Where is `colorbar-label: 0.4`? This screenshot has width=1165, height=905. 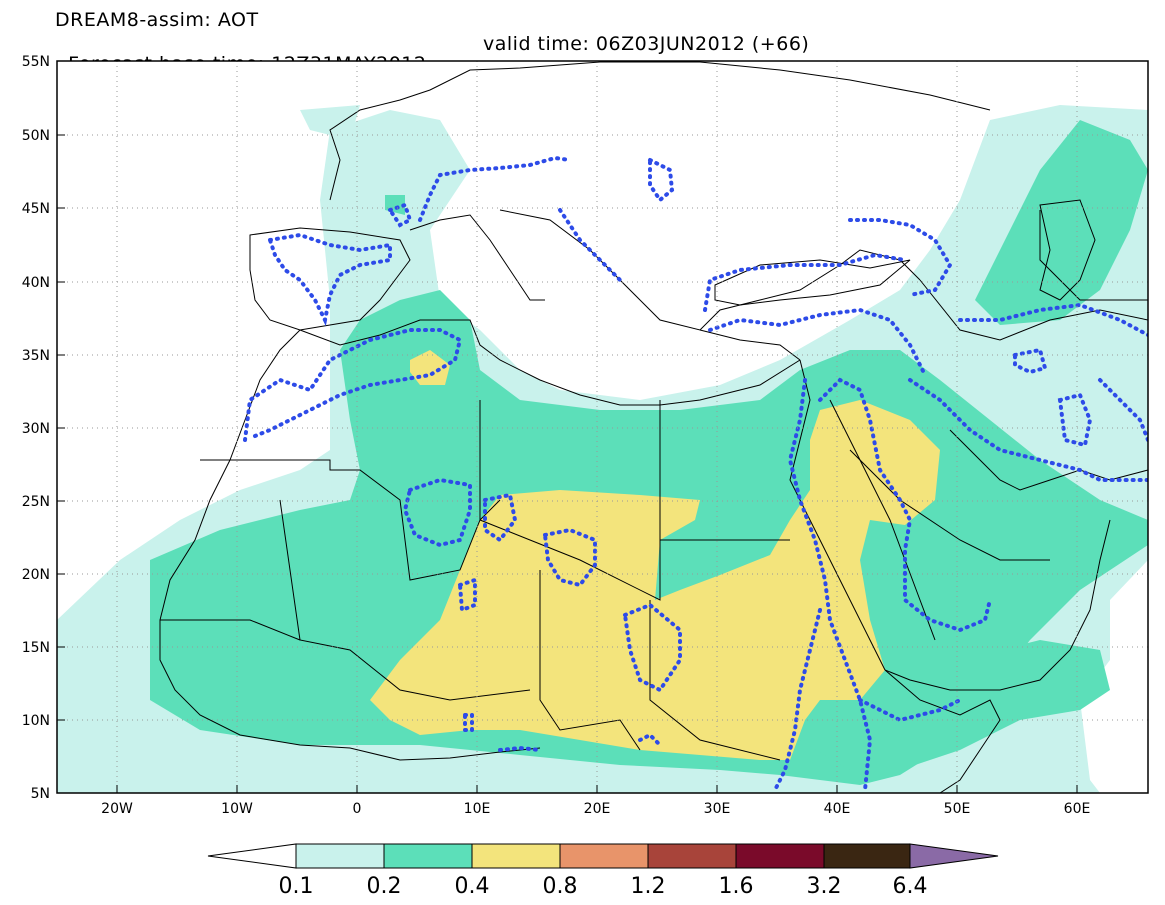 colorbar-label: 0.4 is located at coordinates (472, 886).